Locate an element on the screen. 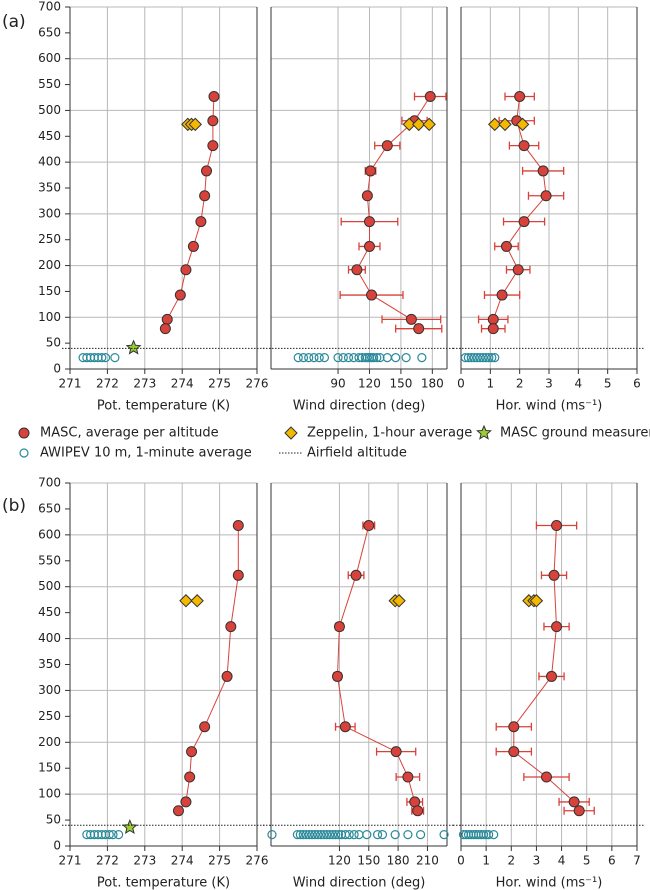 The image size is (650, 890). x-tick-label: 90 is located at coordinates (337, 384).